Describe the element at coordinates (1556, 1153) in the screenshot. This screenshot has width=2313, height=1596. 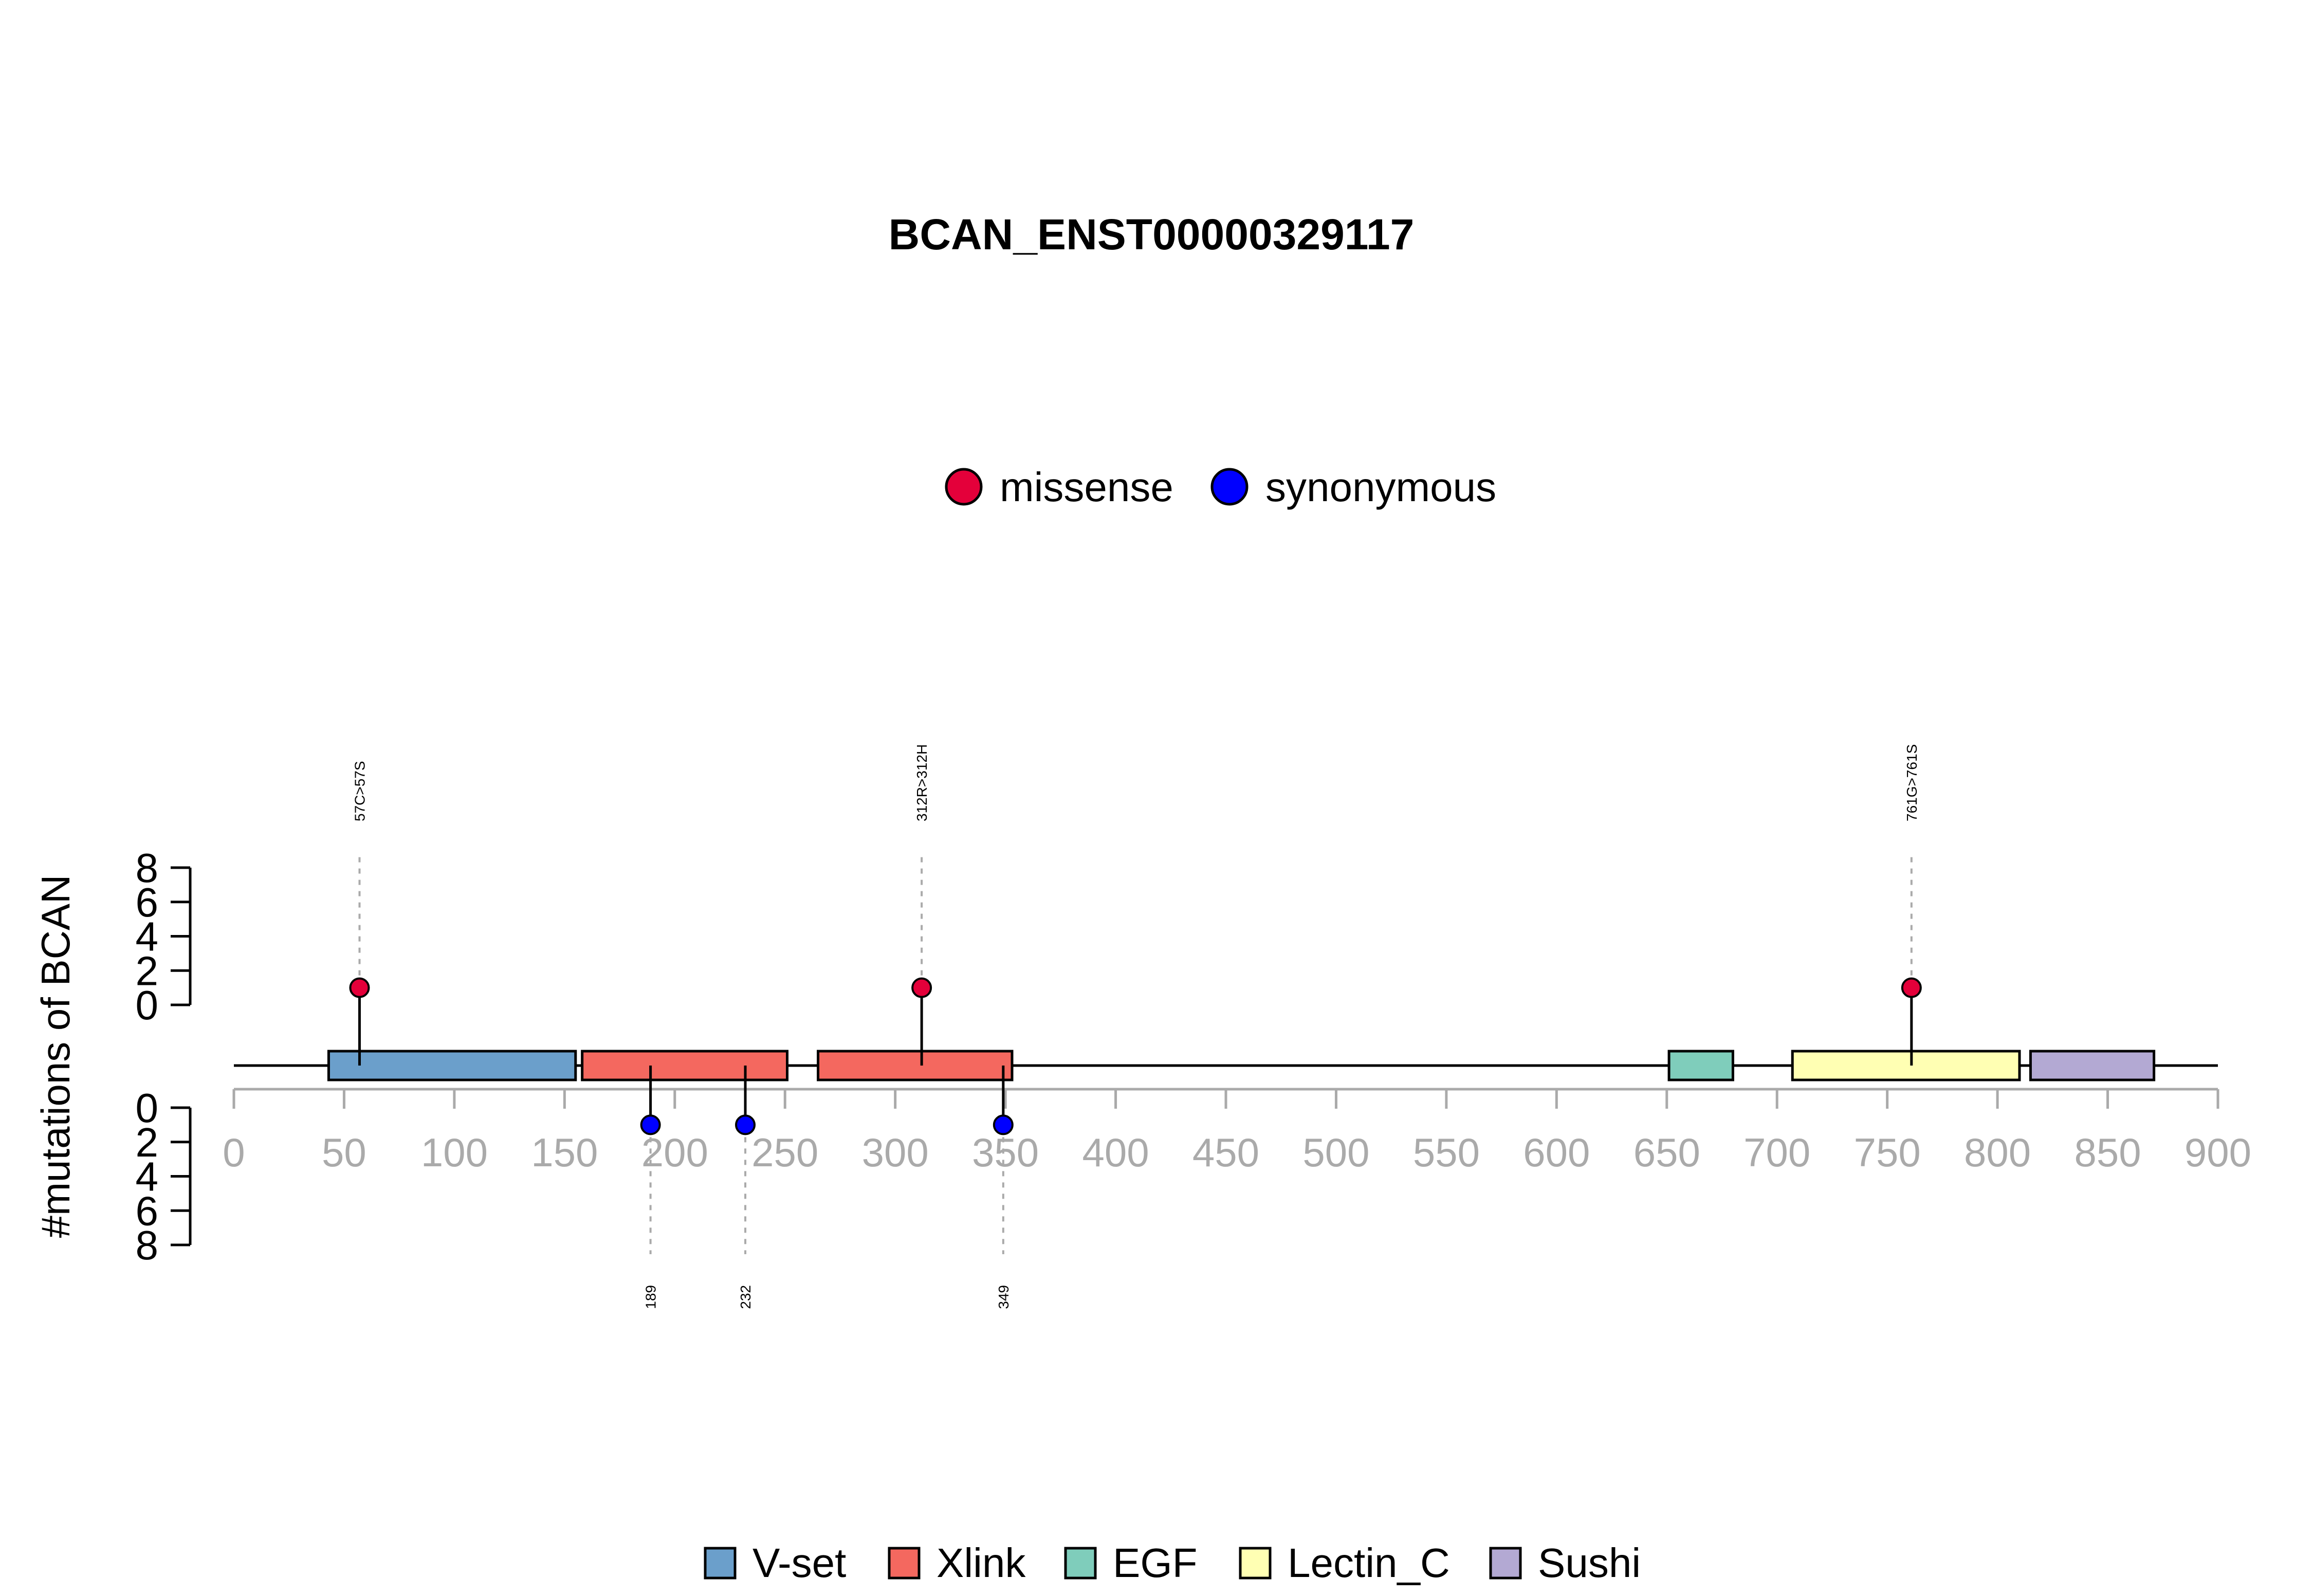
I see `x-tick-label: 600` at that location.